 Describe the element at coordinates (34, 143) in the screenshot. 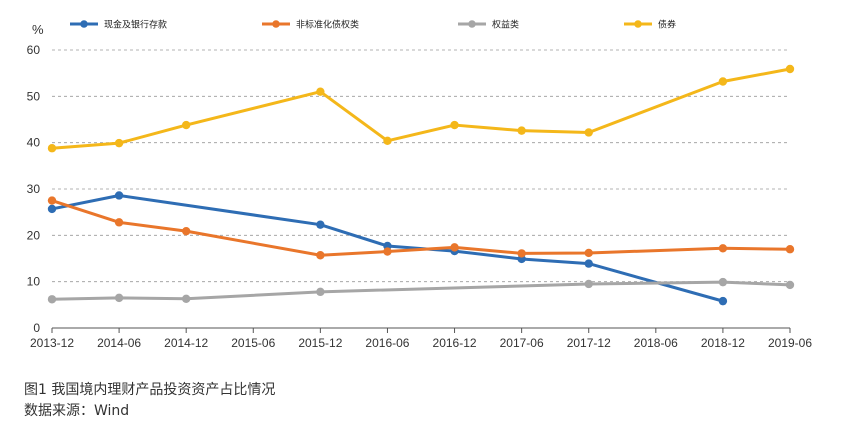

I see `y-tick-label: 40` at that location.